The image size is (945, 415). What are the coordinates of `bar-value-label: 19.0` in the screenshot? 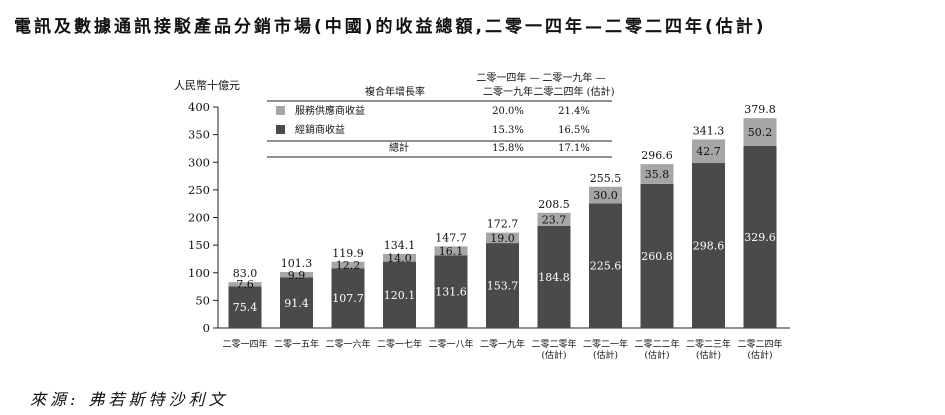 It's located at (502, 238).